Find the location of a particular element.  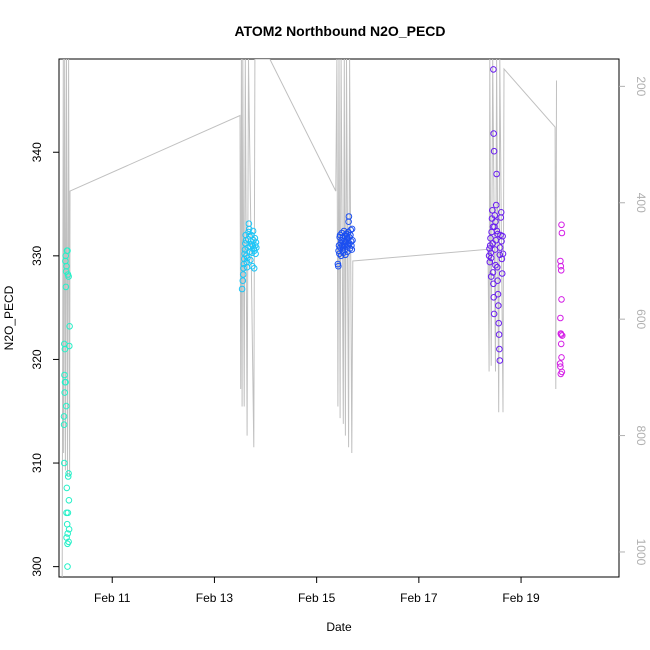

chart-title: ATOM2 Northbound N2O_PECD is located at coordinates (339, 31).